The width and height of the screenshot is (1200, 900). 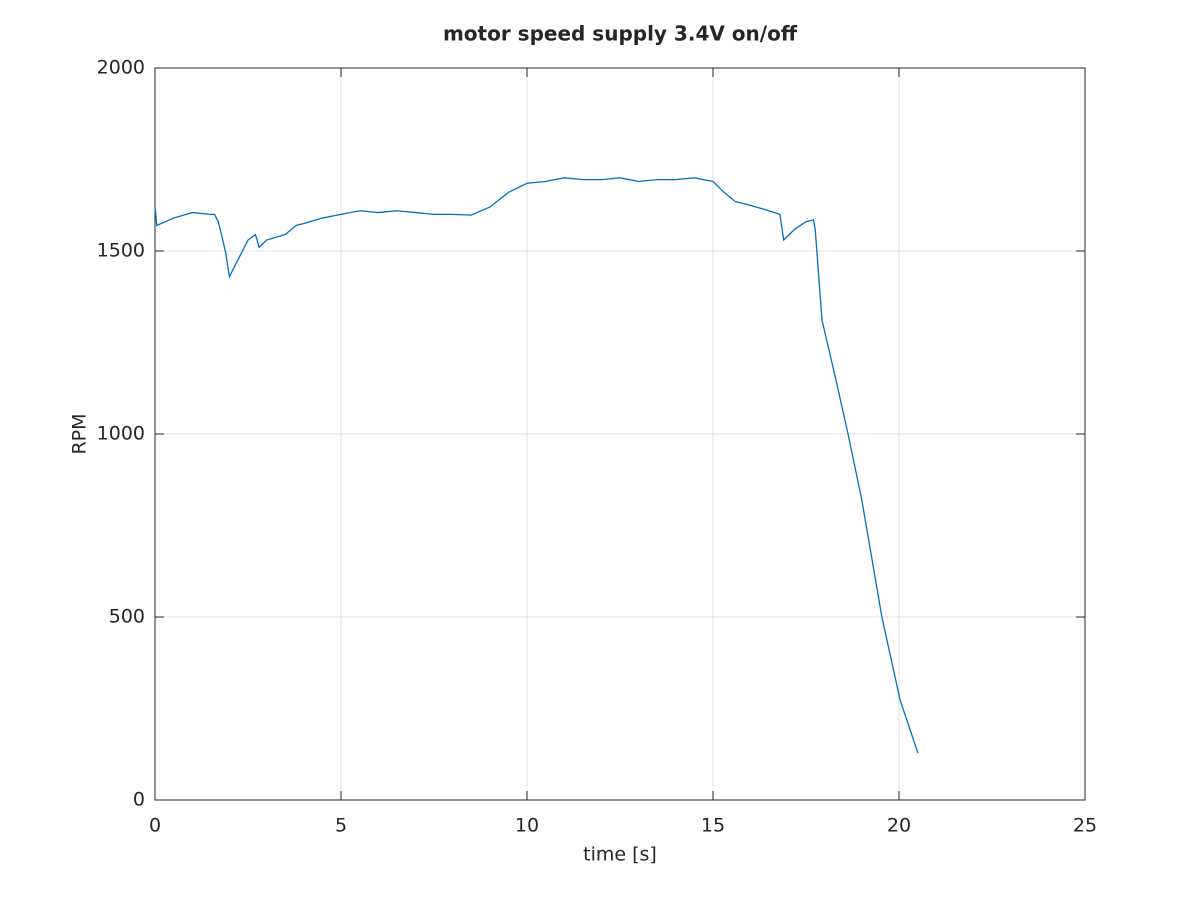 I want to click on x-tick-label: 25, so click(x=1085, y=826).